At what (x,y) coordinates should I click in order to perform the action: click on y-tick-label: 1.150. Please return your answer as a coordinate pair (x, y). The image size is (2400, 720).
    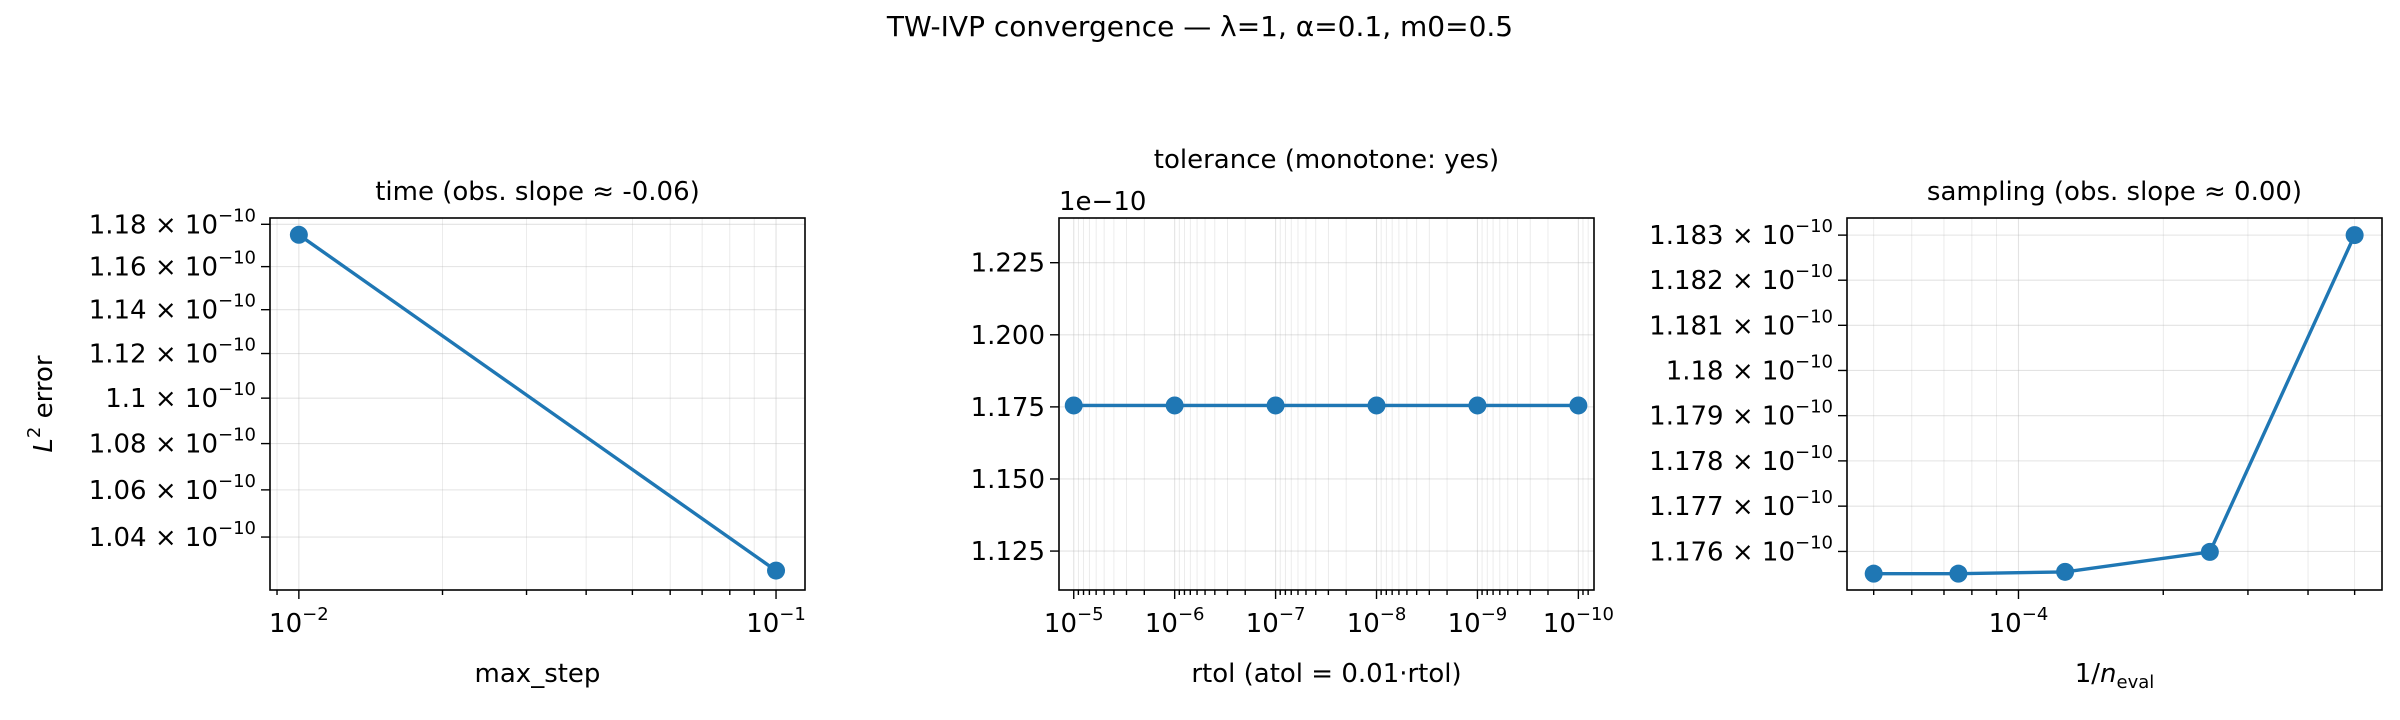
    Looking at the image, I should click on (1008, 480).